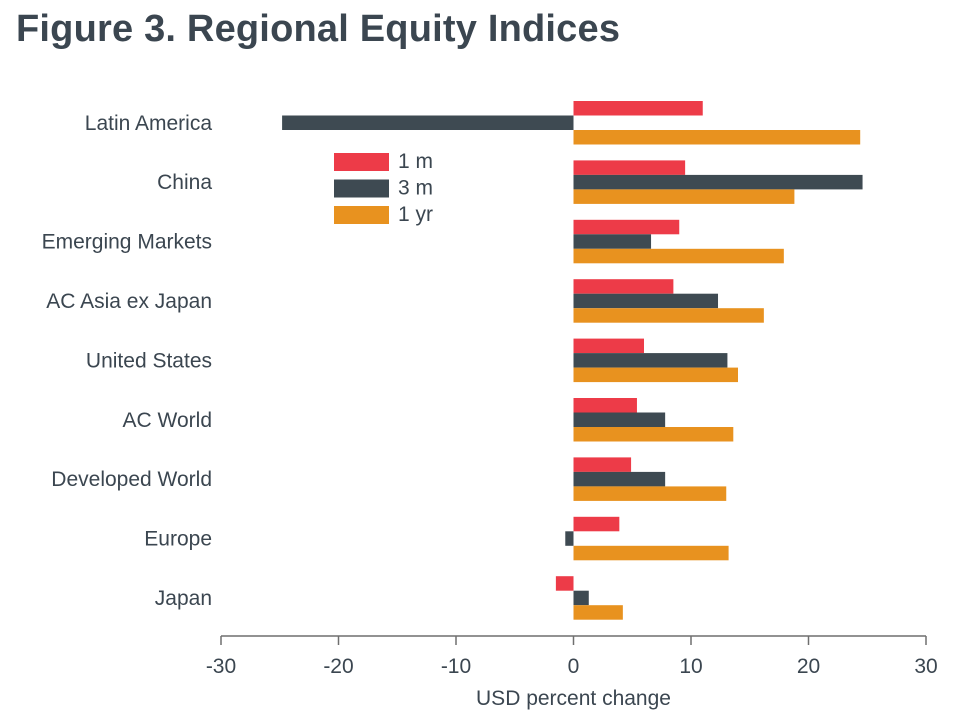 Image resolution: width=960 pixels, height=720 pixels. I want to click on bar-united-states-3-m, so click(650, 360).